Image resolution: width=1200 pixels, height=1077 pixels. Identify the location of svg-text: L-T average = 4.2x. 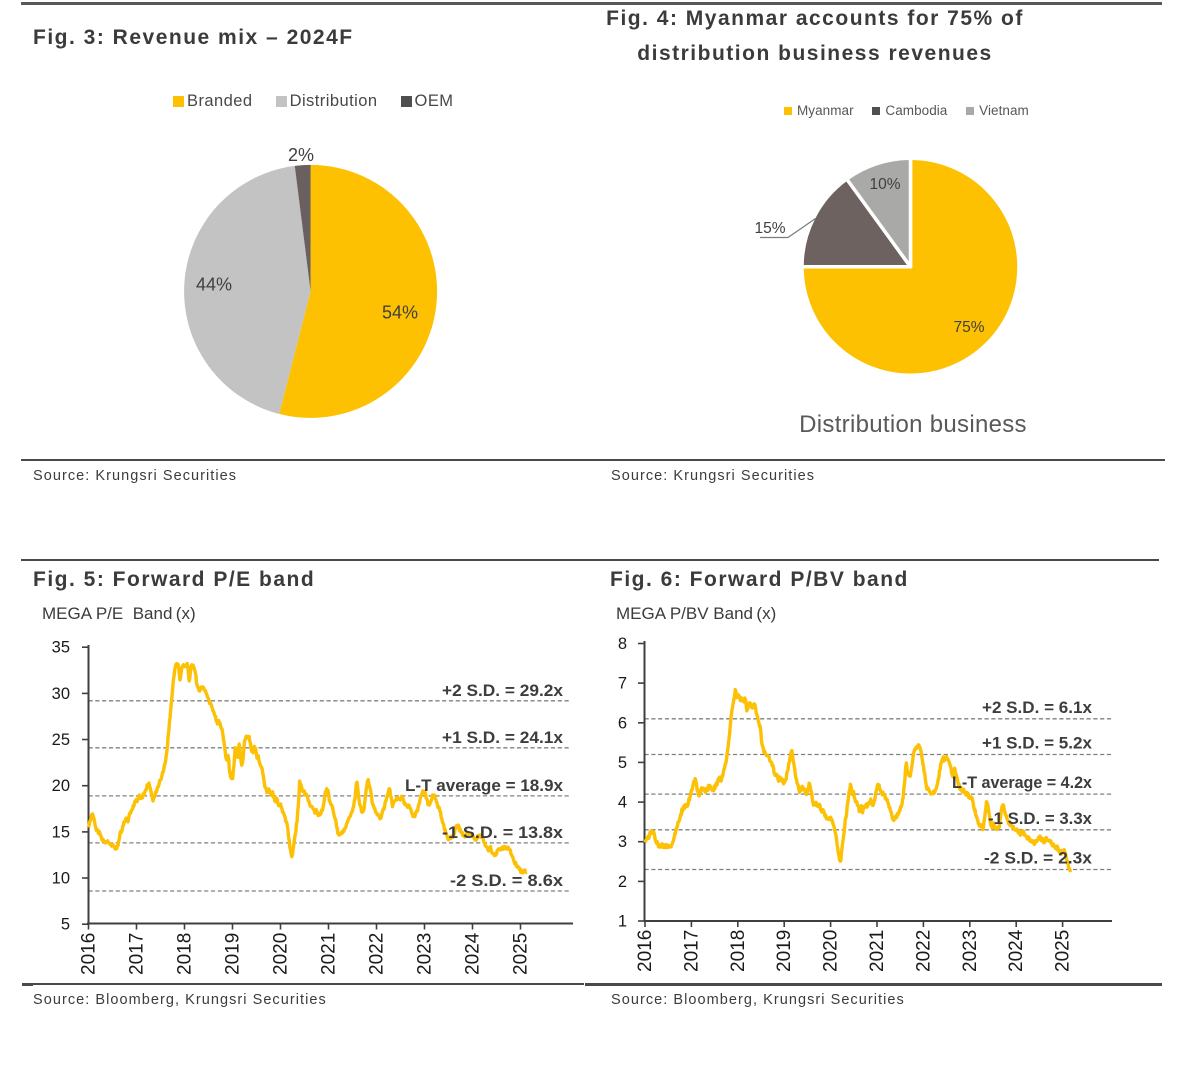
(1022, 782).